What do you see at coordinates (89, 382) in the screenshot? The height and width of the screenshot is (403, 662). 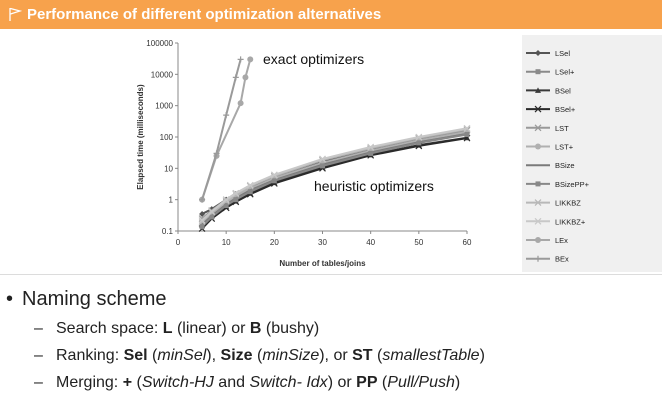 I see `merging-label: Merging:` at bounding box center [89, 382].